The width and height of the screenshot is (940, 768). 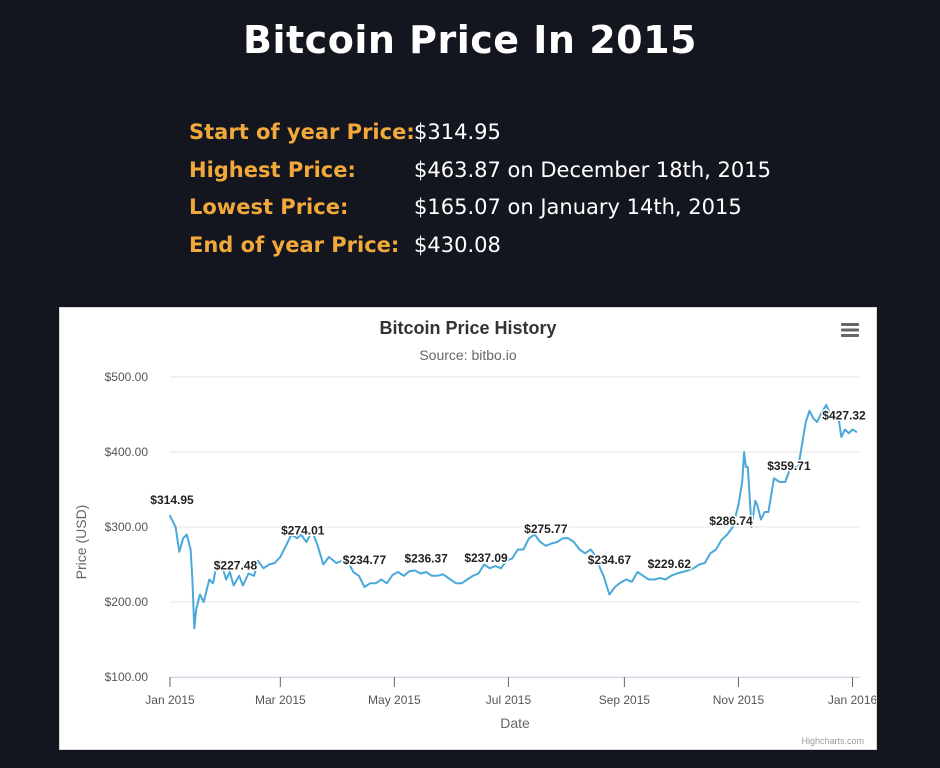 I want to click on data-label: $286.74, so click(x=731, y=521).